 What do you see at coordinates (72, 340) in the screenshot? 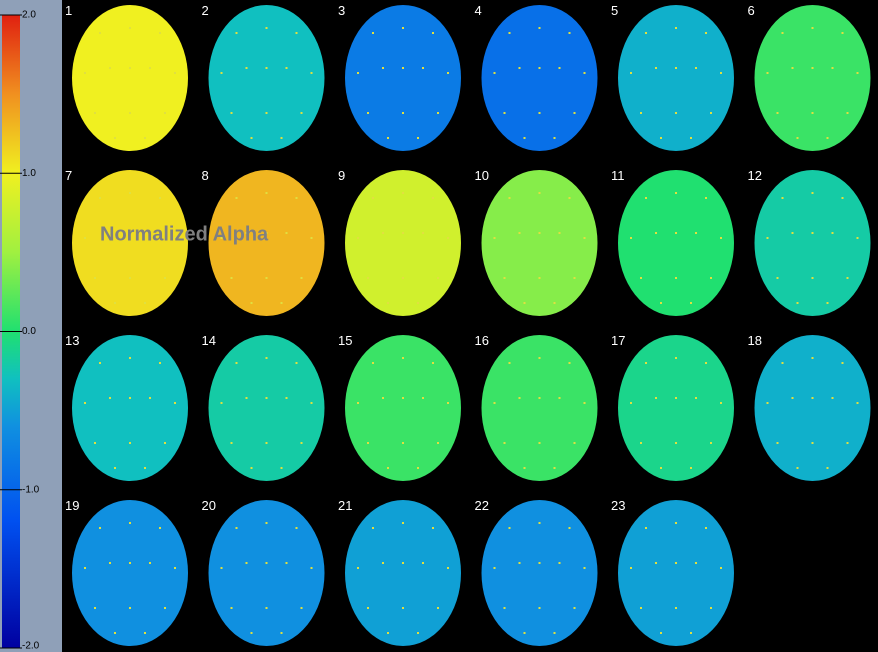
I see `map-label: 13` at bounding box center [72, 340].